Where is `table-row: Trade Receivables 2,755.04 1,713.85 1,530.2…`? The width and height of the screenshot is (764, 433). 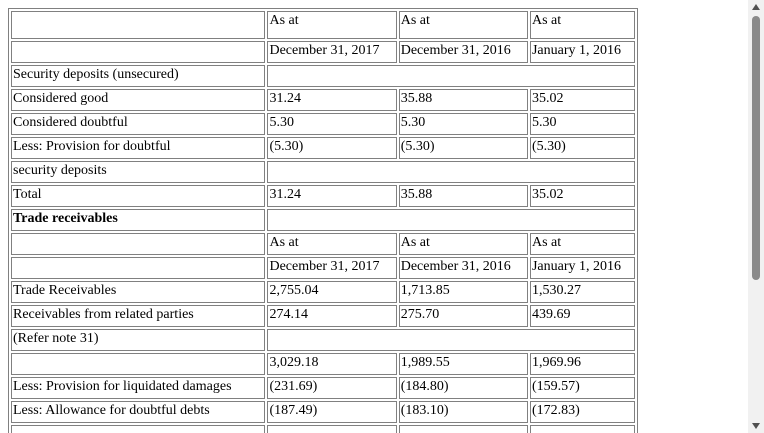 table-row: Trade Receivables 2,755.04 1,713.85 1,530.2… is located at coordinates (323, 292).